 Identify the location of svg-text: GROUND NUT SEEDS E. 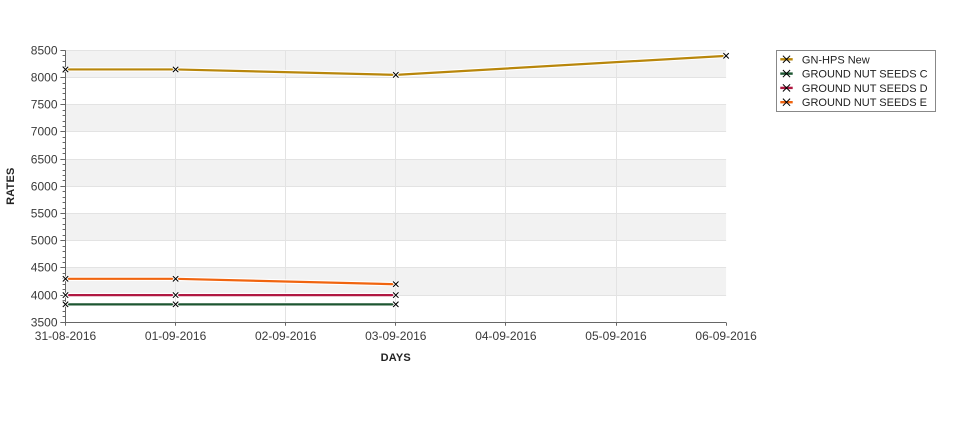
(864, 103).